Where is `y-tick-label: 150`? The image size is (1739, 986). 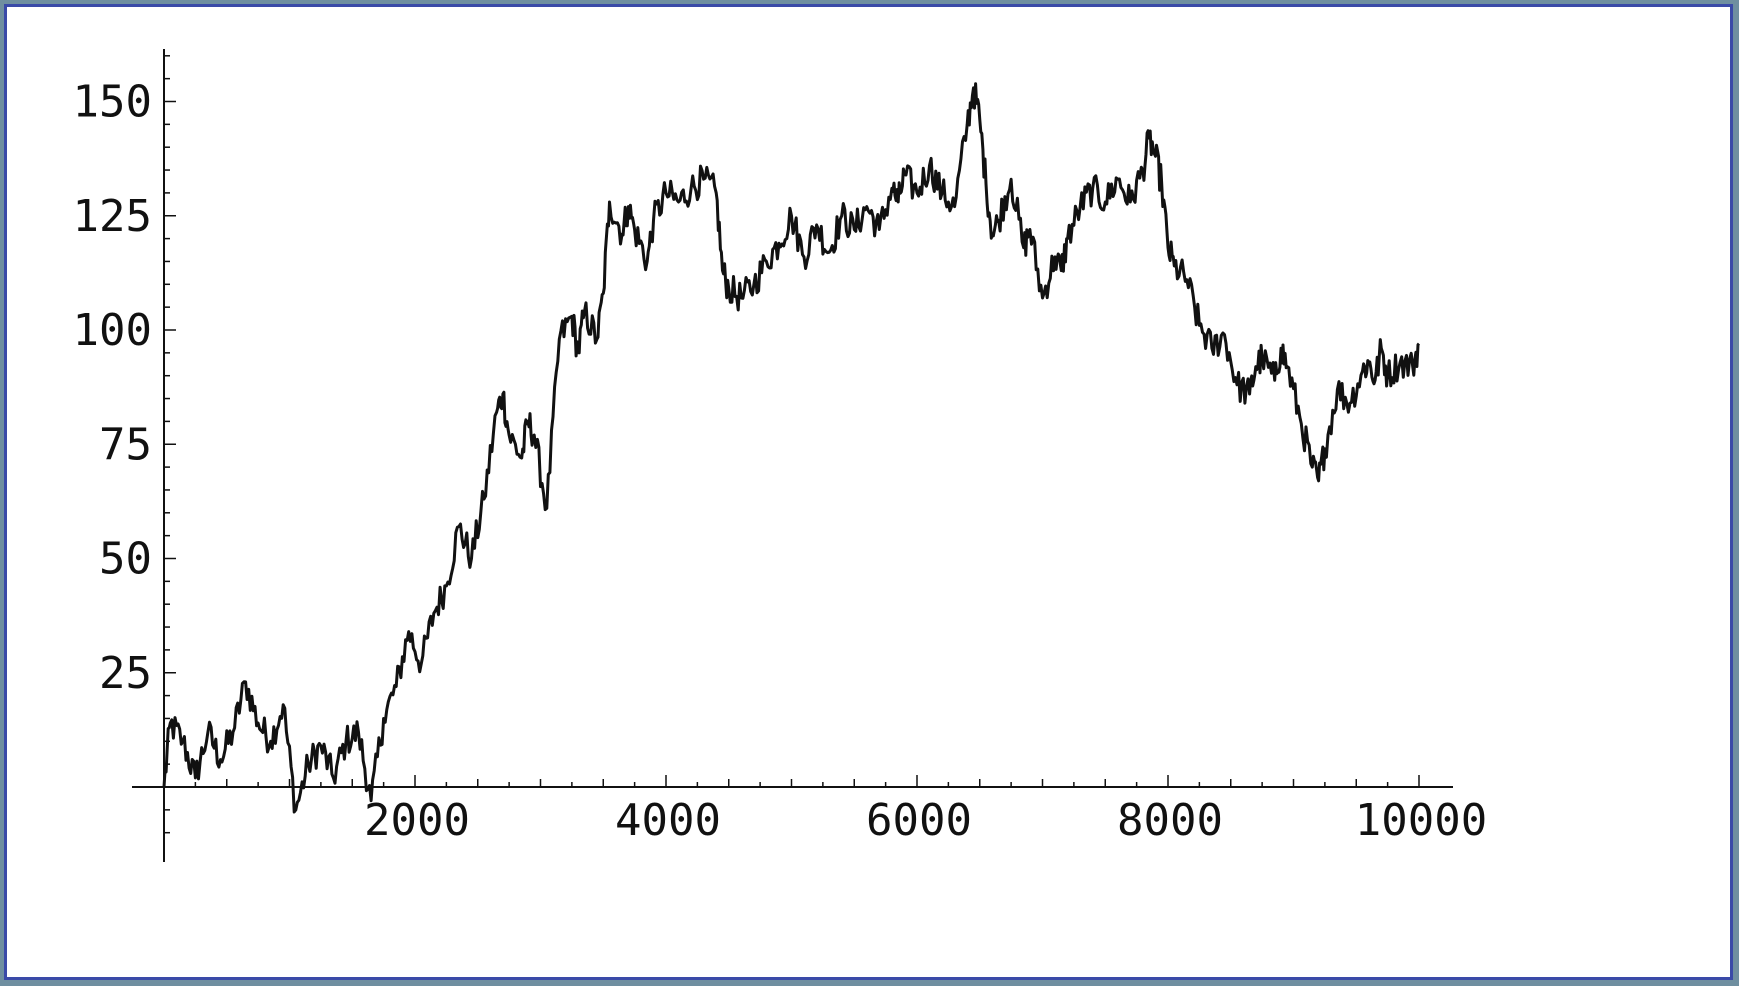 y-tick-label: 150 is located at coordinates (112, 102).